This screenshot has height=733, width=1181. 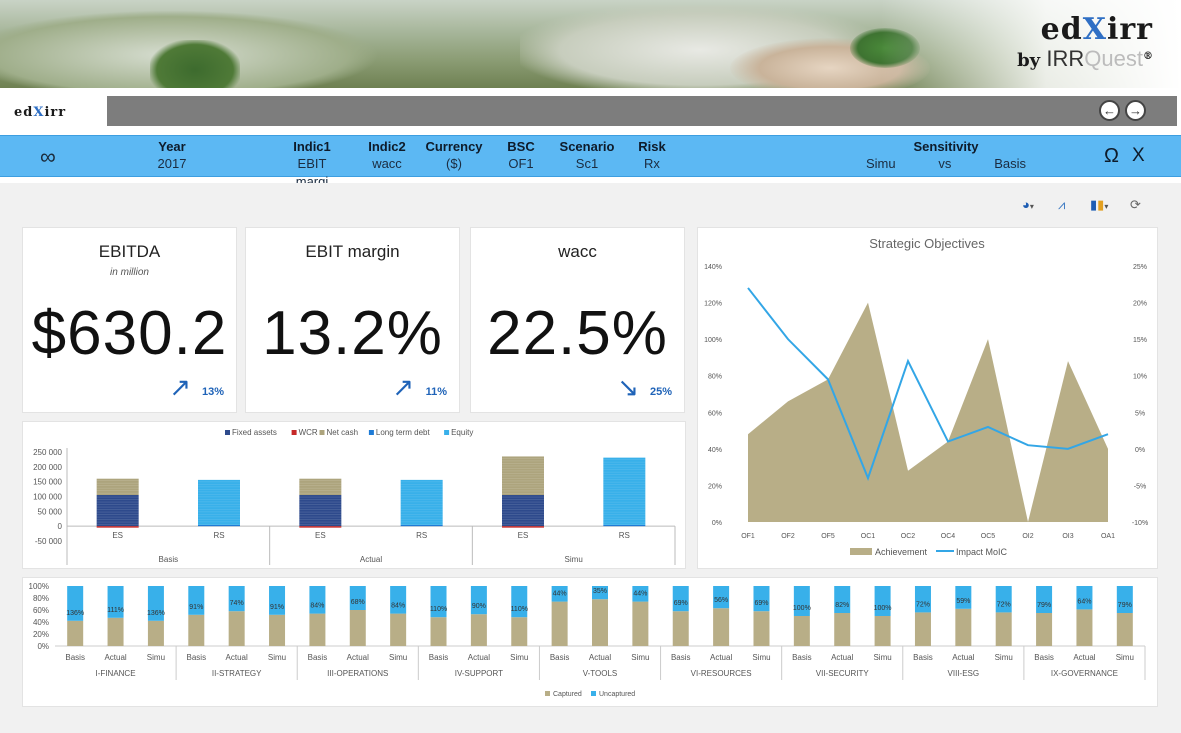 What do you see at coordinates (521, 156) in the screenshot?
I see `filter-bsc: BSC OF1` at bounding box center [521, 156].